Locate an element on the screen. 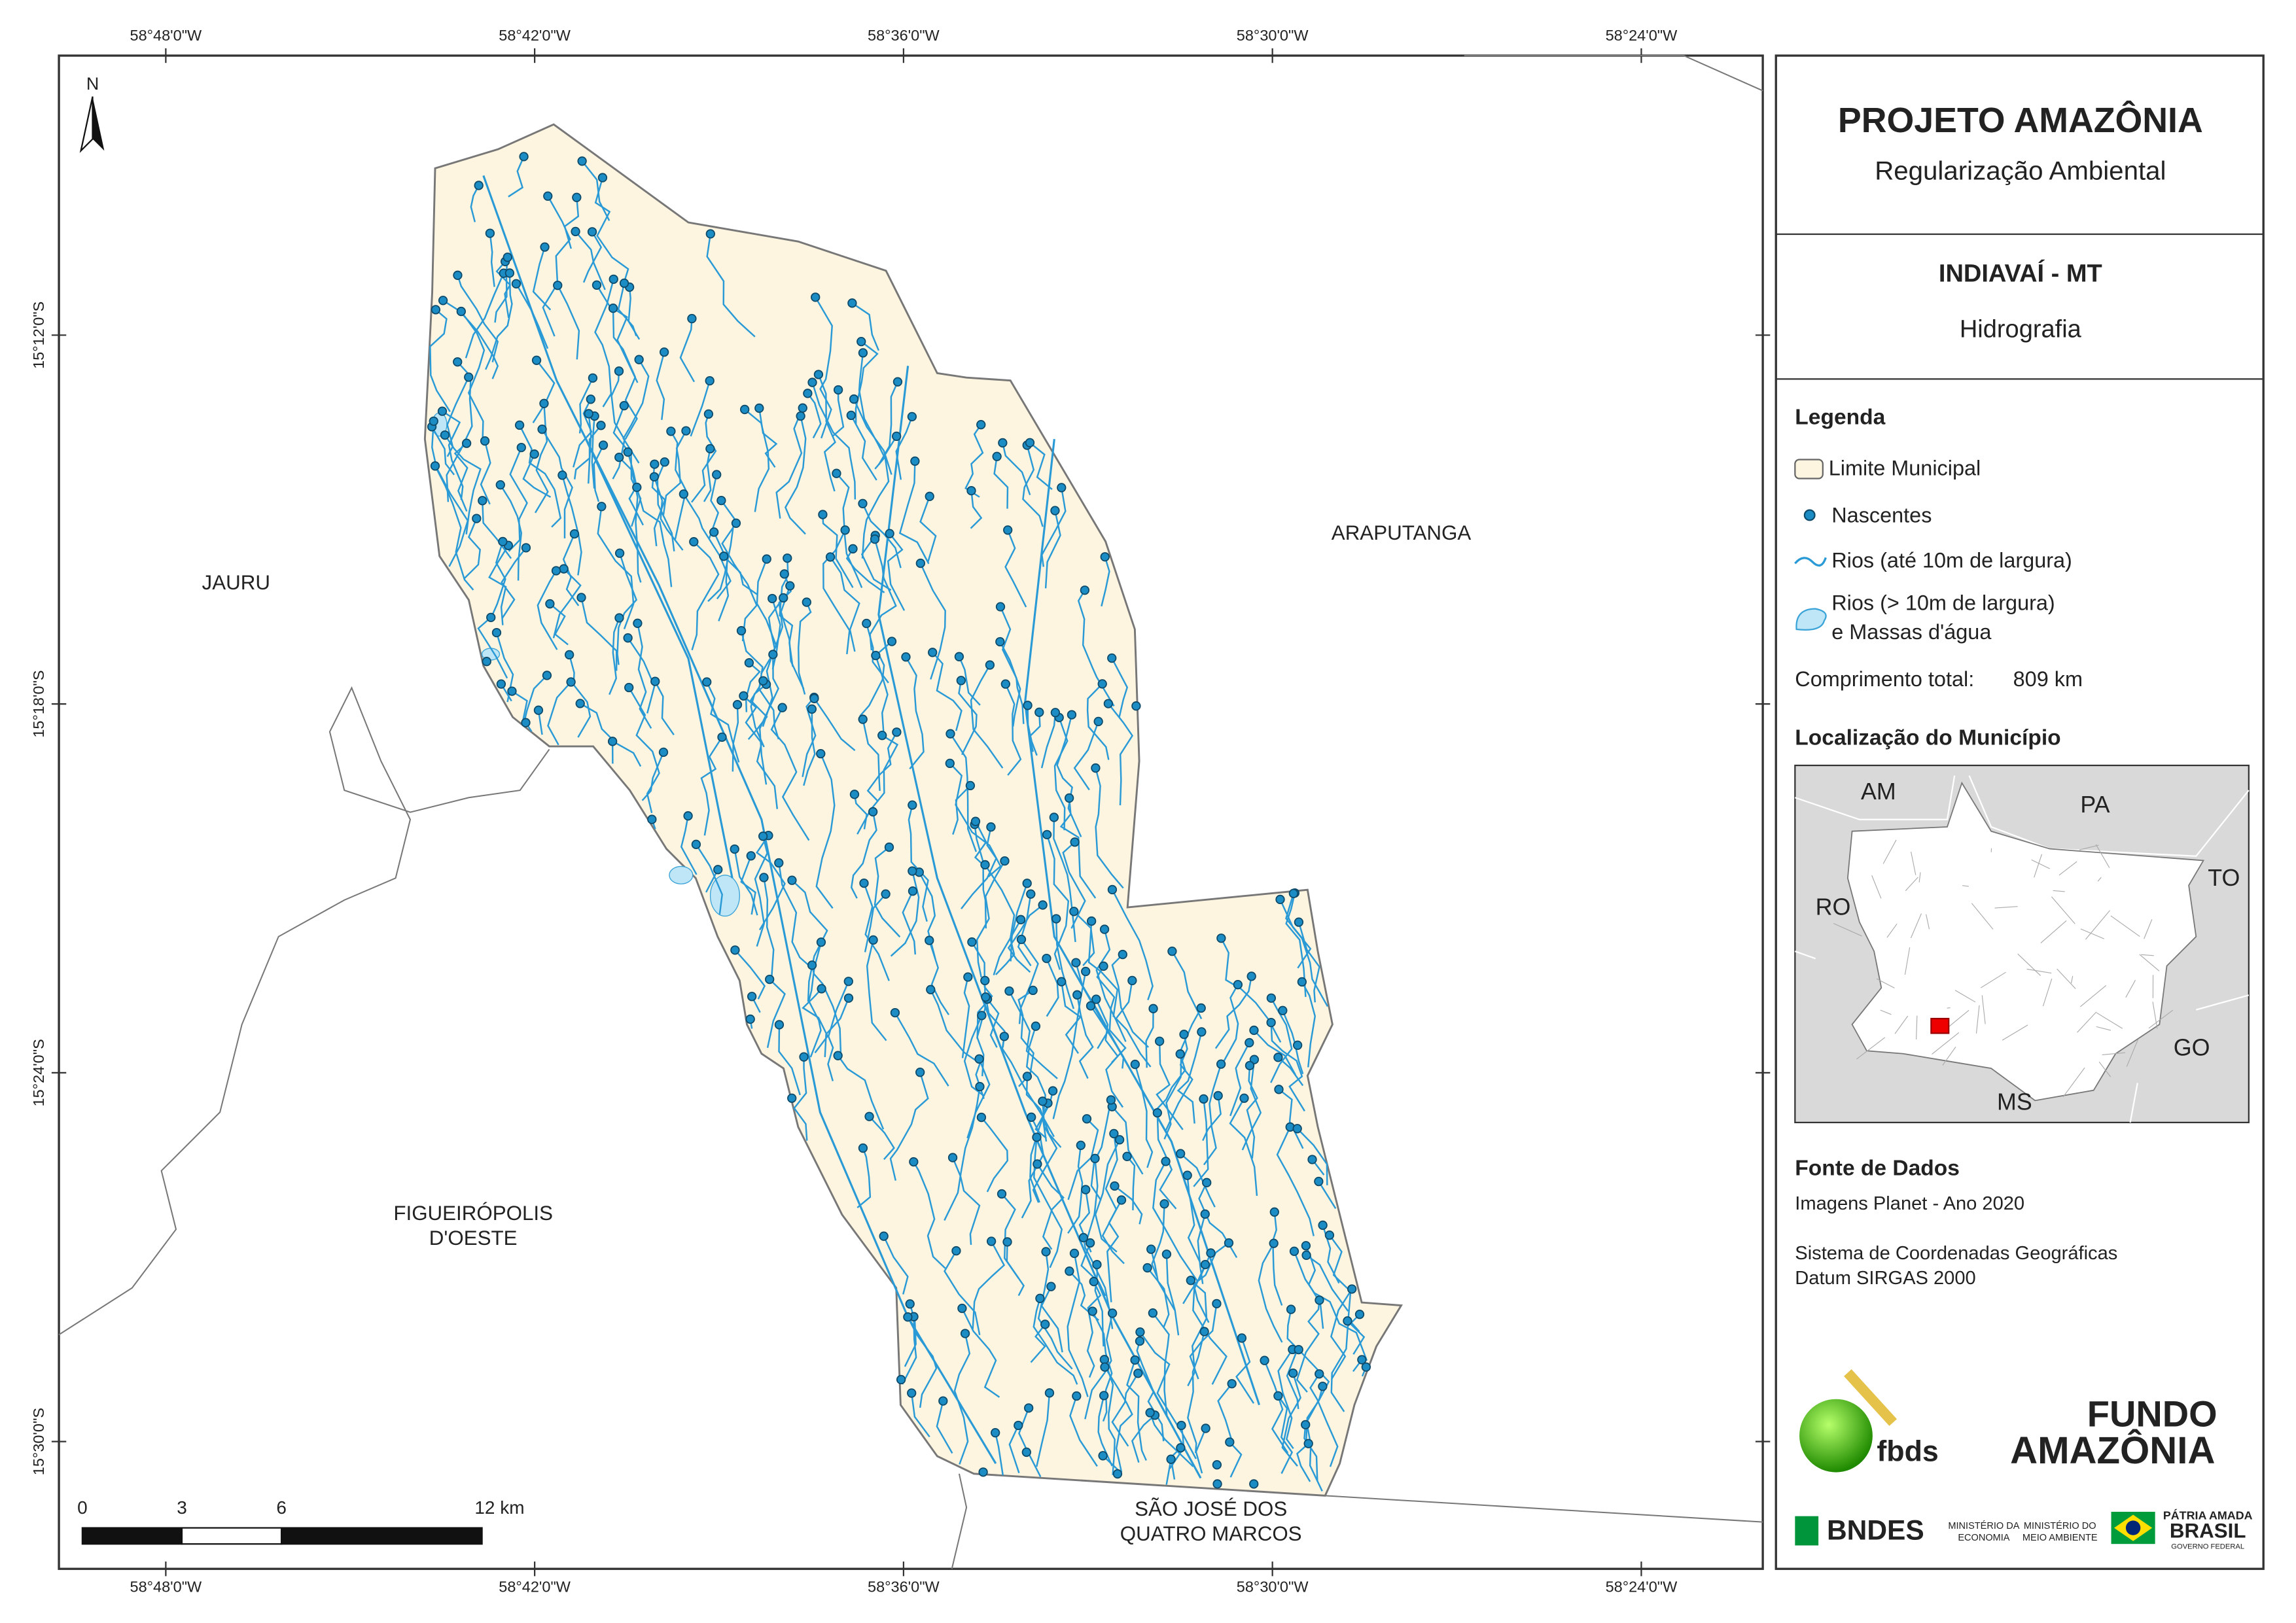 The width and height of the screenshot is (2296, 1623). legend-label: e Massas d'água is located at coordinates (1911, 632).